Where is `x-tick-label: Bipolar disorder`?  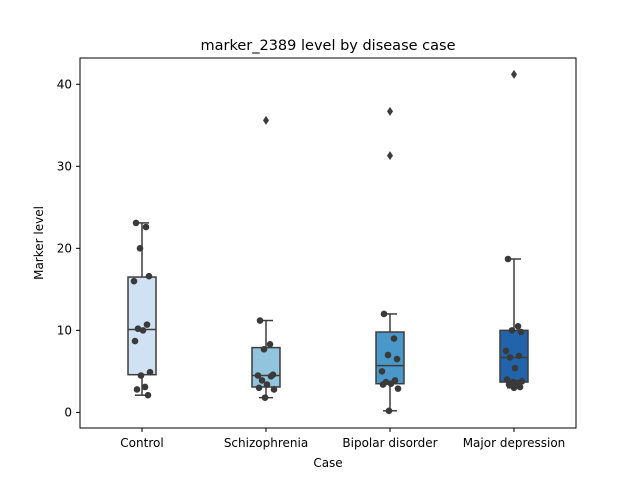 x-tick-label: Bipolar disorder is located at coordinates (389, 443).